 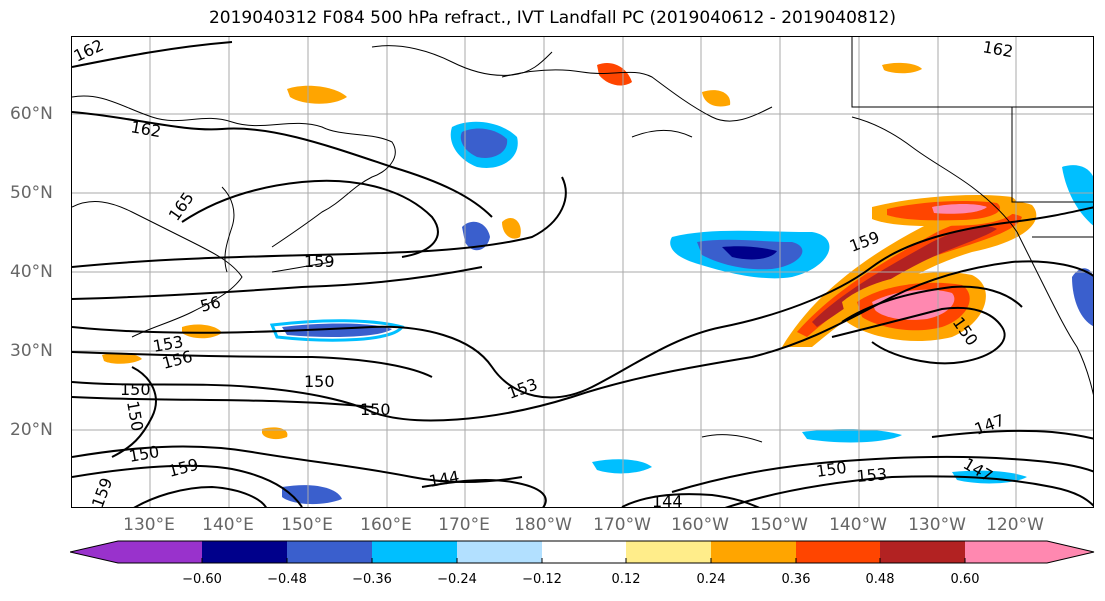 What do you see at coordinates (31, 272) in the screenshot?
I see `lat-label-40n: 40°N` at bounding box center [31, 272].